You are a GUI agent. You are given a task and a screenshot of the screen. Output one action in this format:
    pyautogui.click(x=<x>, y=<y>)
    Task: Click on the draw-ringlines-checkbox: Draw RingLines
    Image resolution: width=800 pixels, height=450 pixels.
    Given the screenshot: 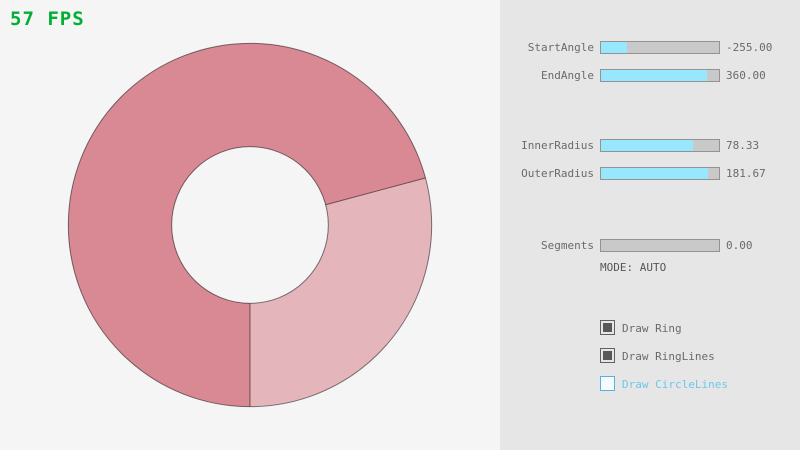 What is the action you would take?
    pyautogui.click(x=700, y=356)
    